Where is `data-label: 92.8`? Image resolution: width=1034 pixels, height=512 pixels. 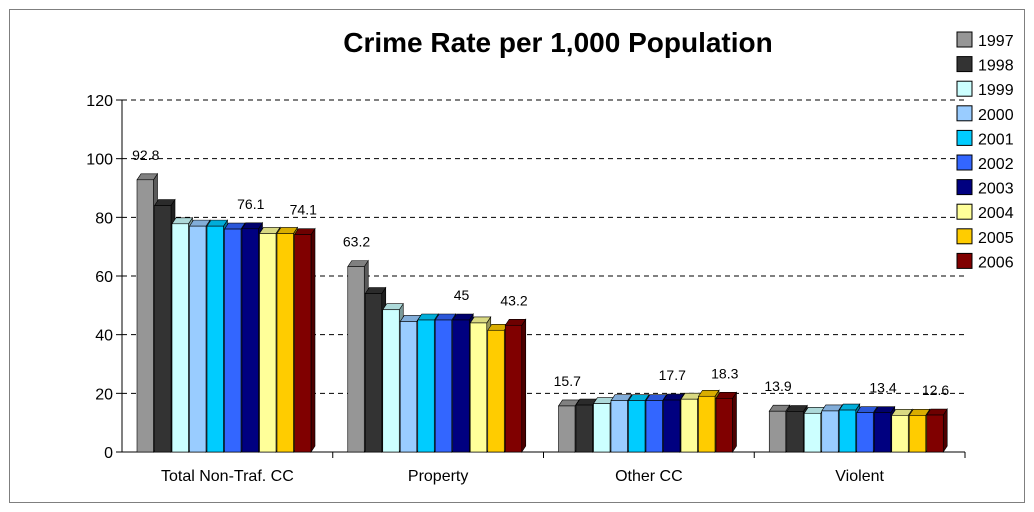 data-label: 92.8 is located at coordinates (145, 155).